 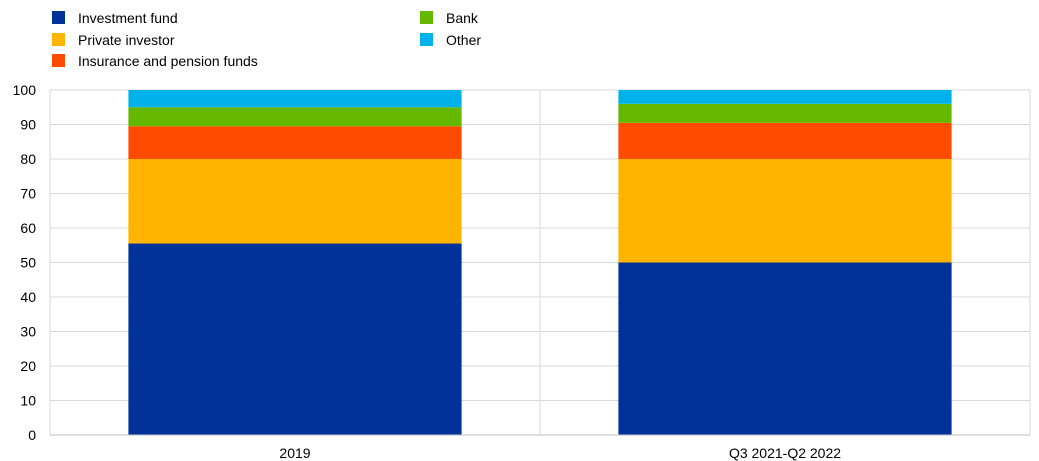 What do you see at coordinates (295, 201) in the screenshot?
I see `bar-2019-private-investor` at bounding box center [295, 201].